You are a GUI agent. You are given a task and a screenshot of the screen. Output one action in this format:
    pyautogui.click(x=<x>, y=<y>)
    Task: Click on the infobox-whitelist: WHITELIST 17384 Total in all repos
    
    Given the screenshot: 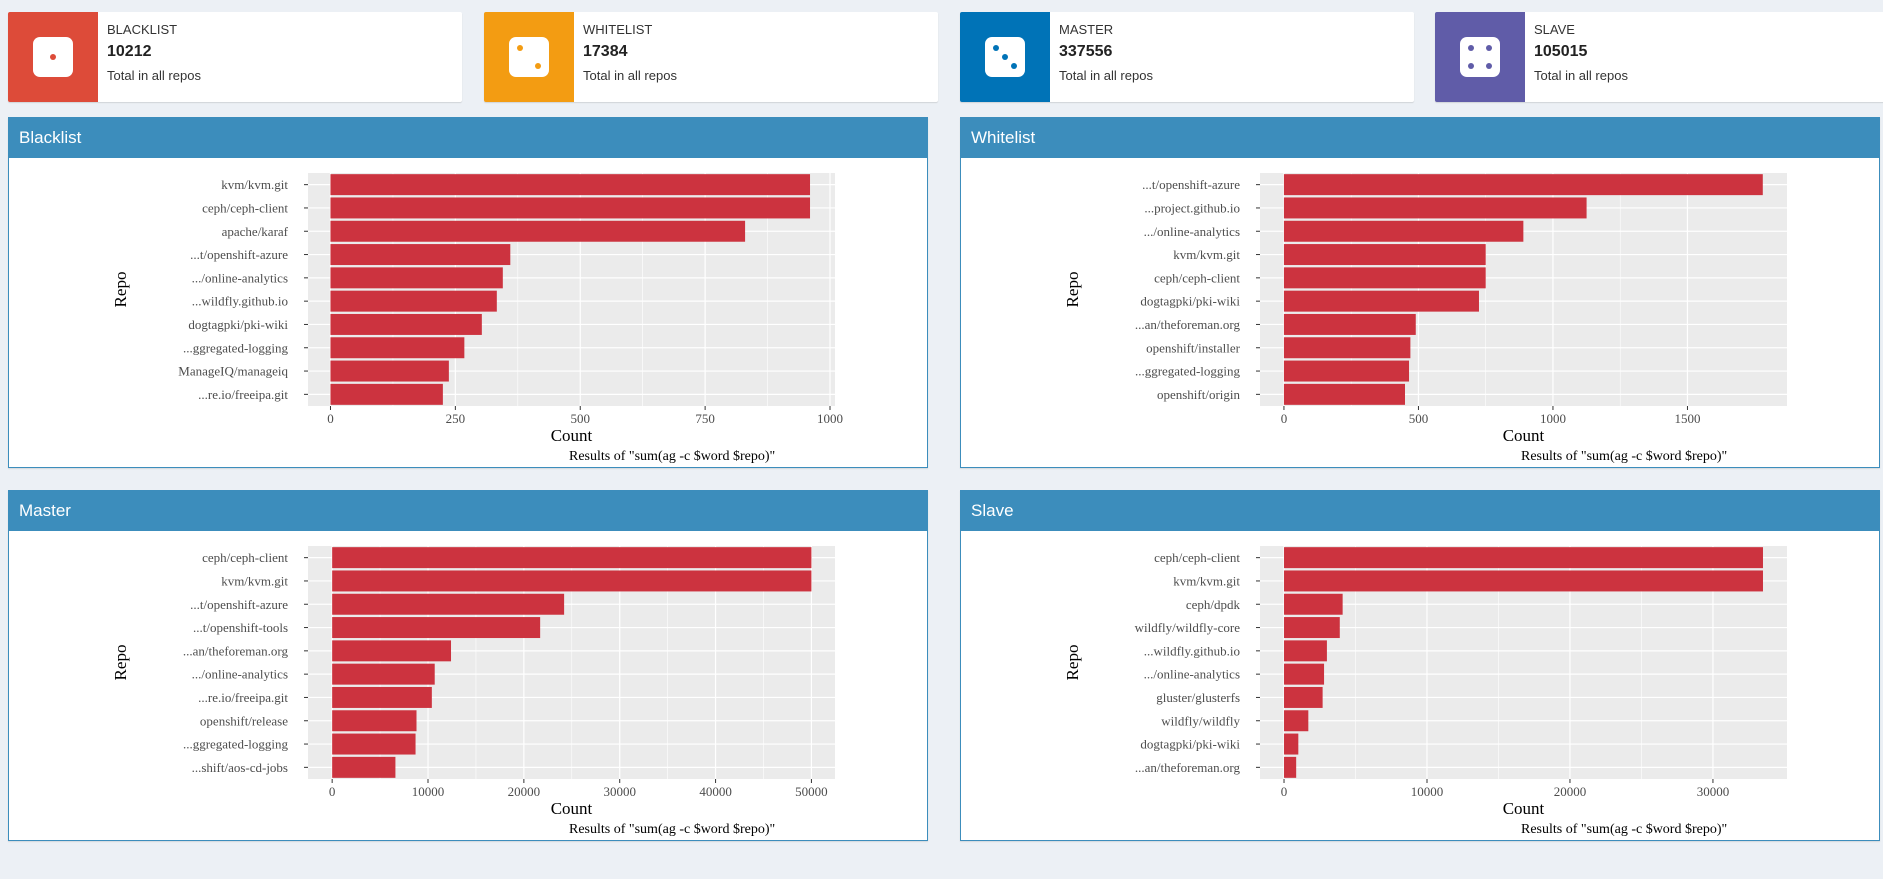 What is the action you would take?
    pyautogui.click(x=711, y=57)
    